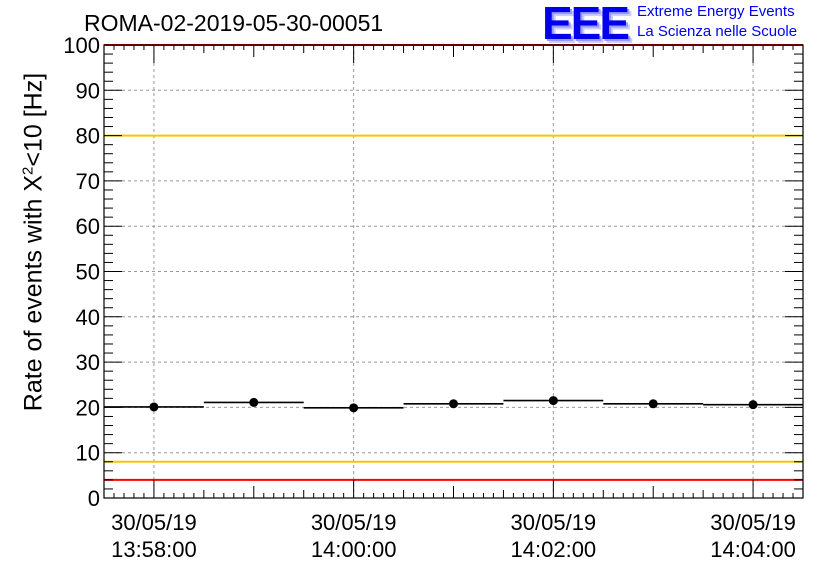 This screenshot has width=836, height=572. Describe the element at coordinates (354, 549) in the screenshot. I see `x-tick-label-time: 14:00:00` at that location.